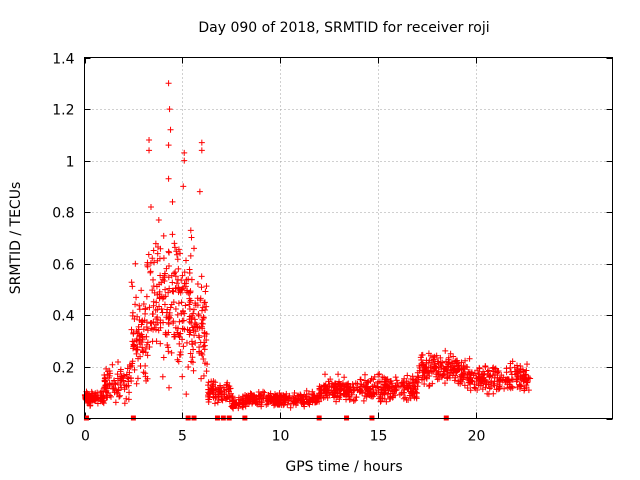  Describe the element at coordinates (63, 111) in the screenshot. I see `y-tick-label: 1.2` at that location.